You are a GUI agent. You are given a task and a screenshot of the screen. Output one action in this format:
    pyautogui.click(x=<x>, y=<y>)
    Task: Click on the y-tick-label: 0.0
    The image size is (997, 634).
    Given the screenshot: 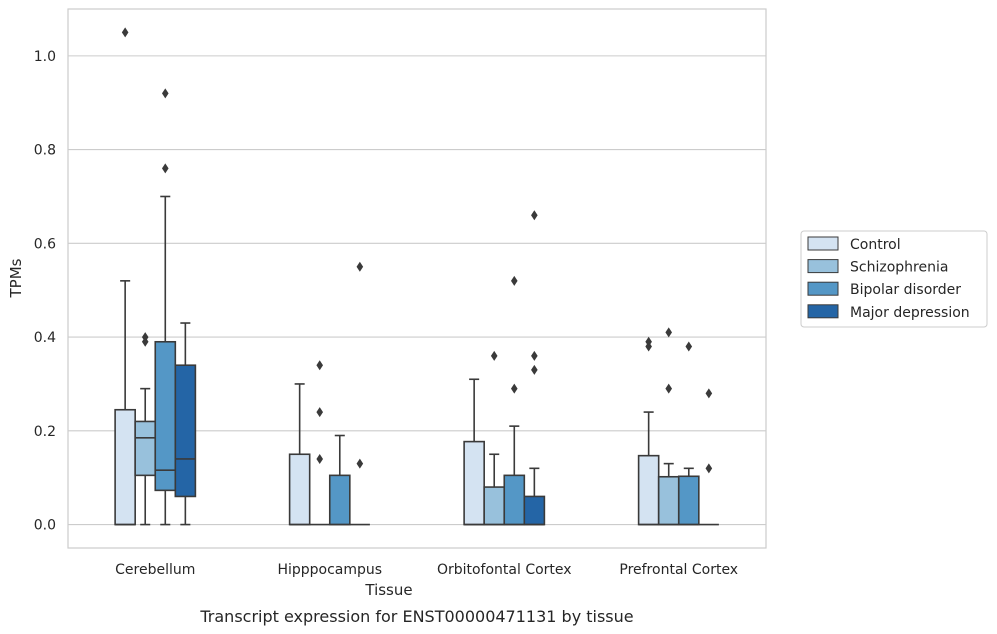 What is the action you would take?
    pyautogui.click(x=45, y=526)
    